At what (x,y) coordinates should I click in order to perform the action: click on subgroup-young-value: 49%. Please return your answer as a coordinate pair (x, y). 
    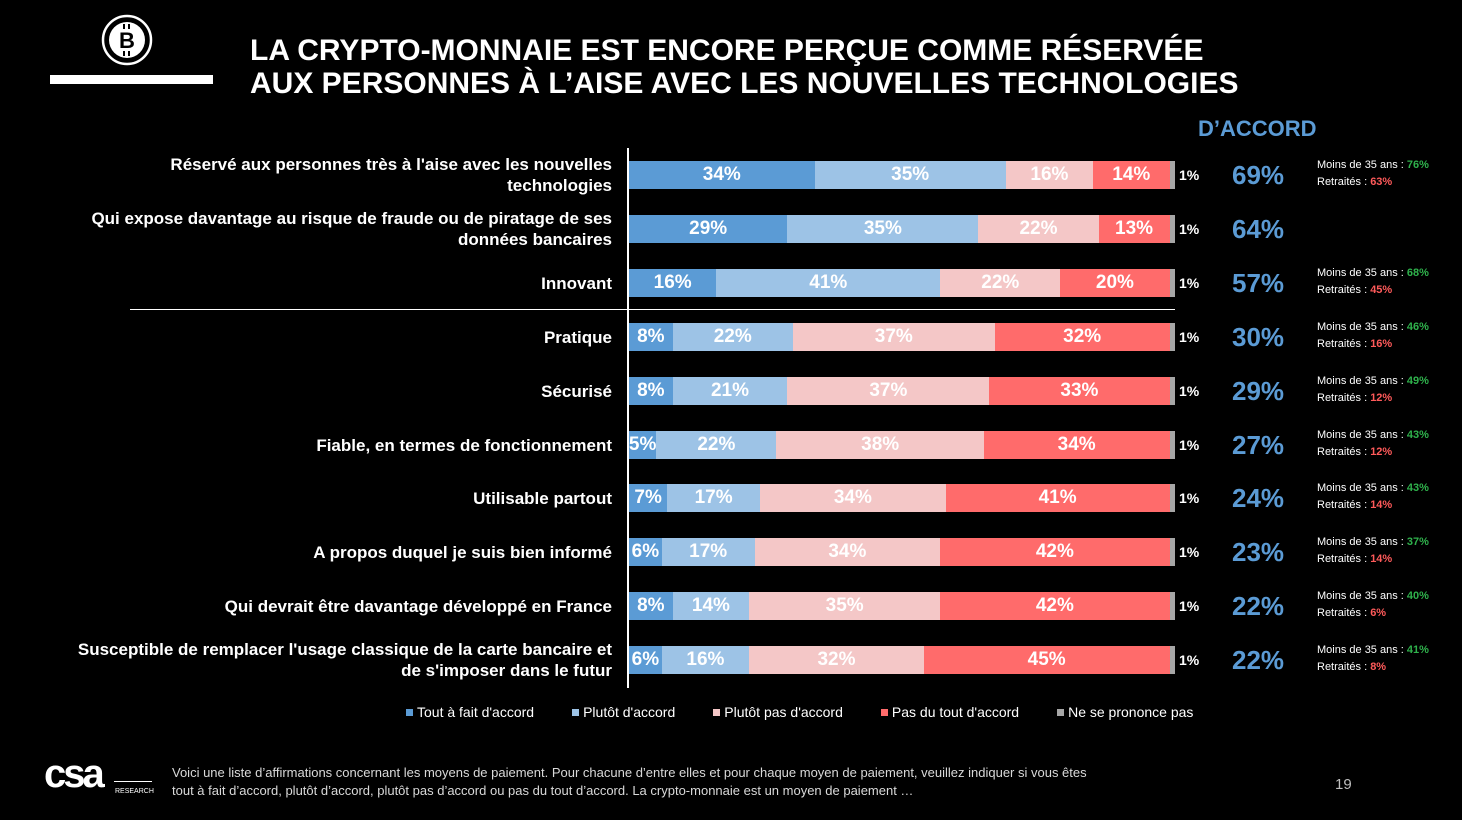
    Looking at the image, I should click on (1417, 381).